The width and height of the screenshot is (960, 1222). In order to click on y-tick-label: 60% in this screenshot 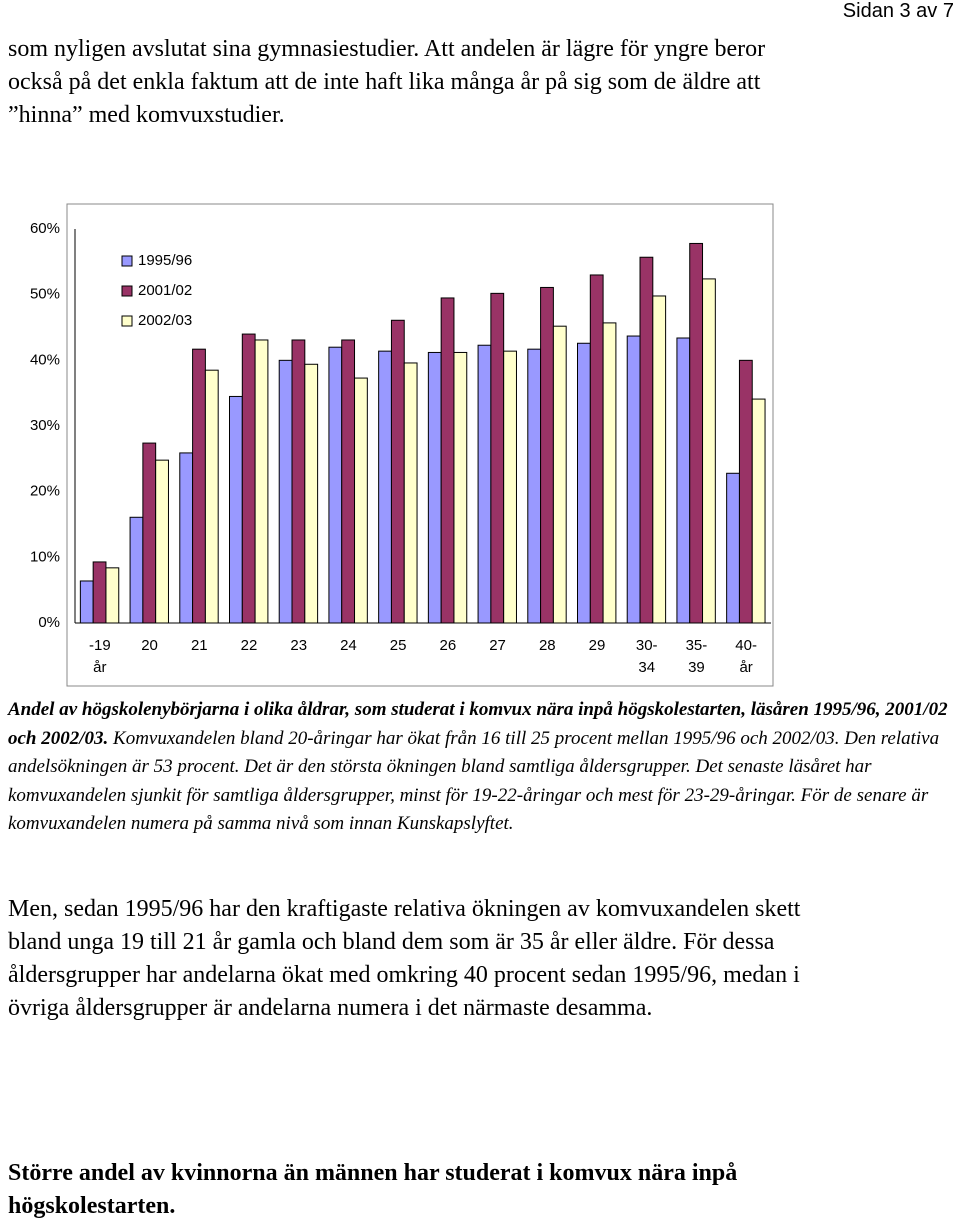, I will do `click(45, 228)`.